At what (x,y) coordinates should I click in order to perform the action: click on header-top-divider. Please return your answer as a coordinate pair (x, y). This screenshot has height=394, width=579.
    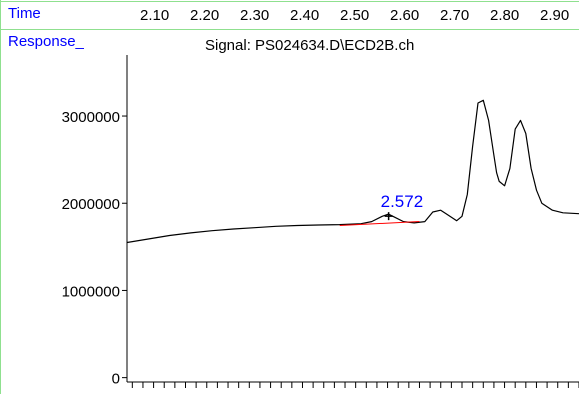
    Looking at the image, I should click on (289, 1).